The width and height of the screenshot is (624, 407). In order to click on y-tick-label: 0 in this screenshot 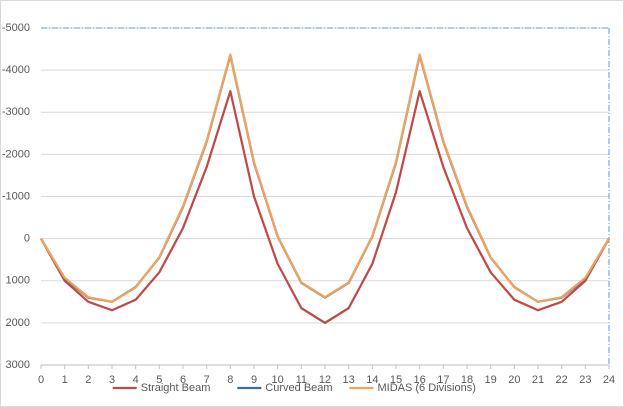, I will do `click(27, 239)`.